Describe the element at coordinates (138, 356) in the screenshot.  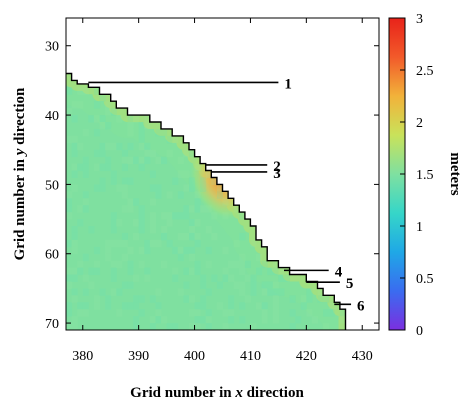
I see `x-tick-label: 390` at that location.